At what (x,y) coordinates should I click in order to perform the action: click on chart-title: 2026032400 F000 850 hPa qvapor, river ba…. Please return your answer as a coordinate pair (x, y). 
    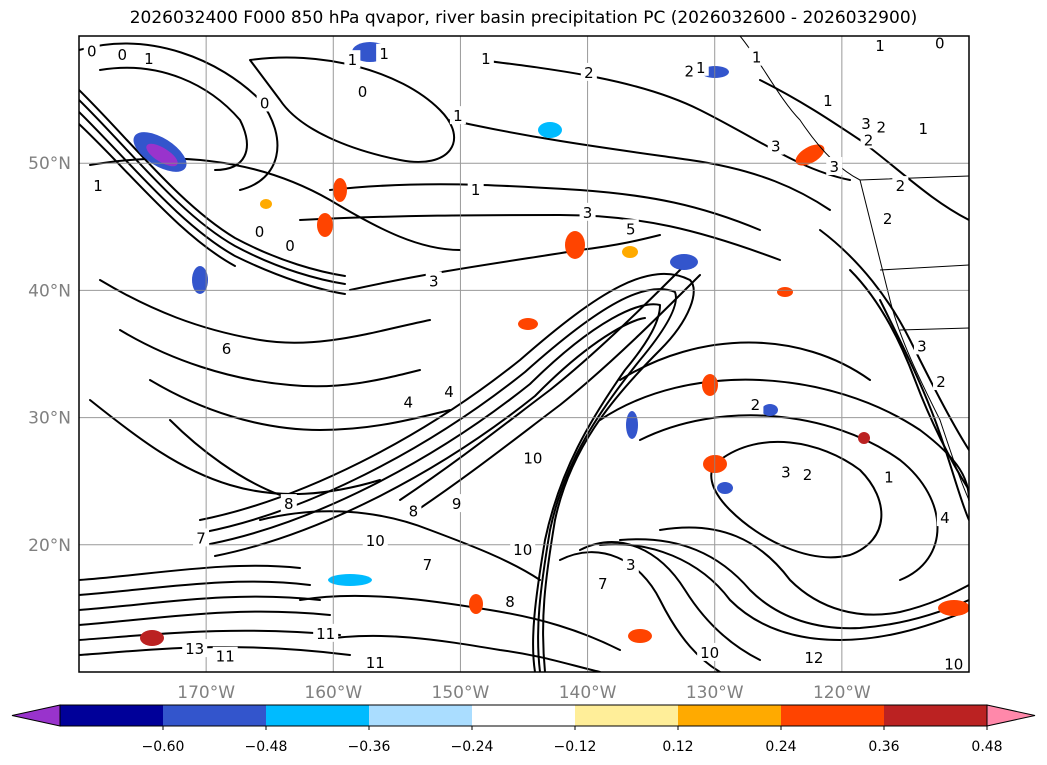
    Looking at the image, I should click on (523, 18).